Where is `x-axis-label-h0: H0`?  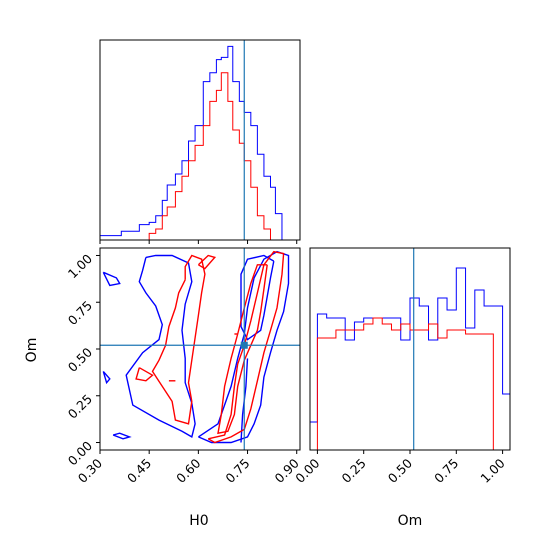 x-axis-label-h0: H0 is located at coordinates (198, 521).